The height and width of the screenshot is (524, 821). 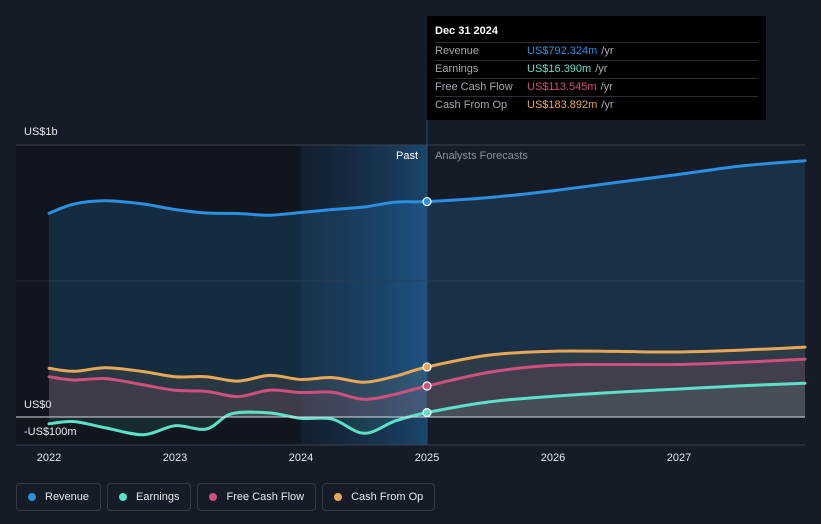 What do you see at coordinates (41, 132) in the screenshot?
I see `y-axis-label-top: US$1b` at bounding box center [41, 132].